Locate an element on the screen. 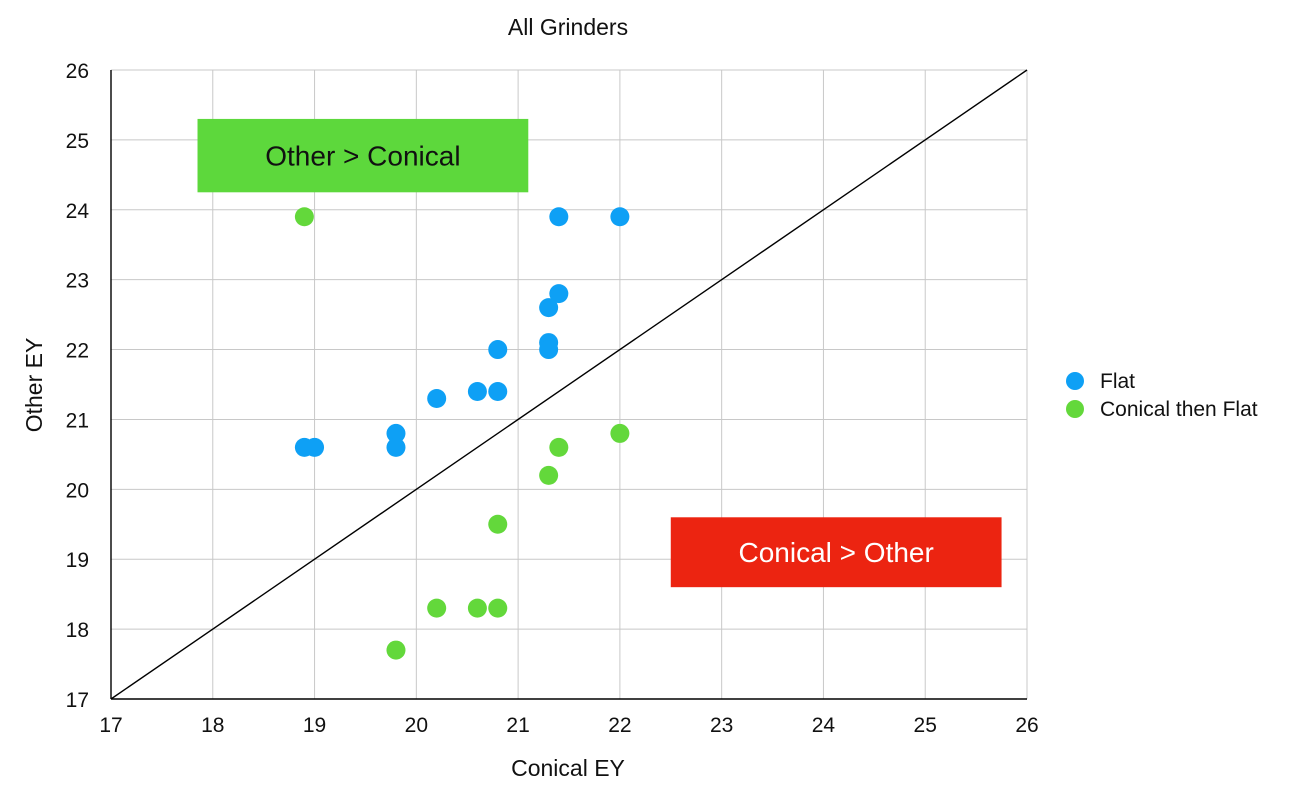 The height and width of the screenshot is (798, 1303). y-tick-label: 22 is located at coordinates (77, 351).